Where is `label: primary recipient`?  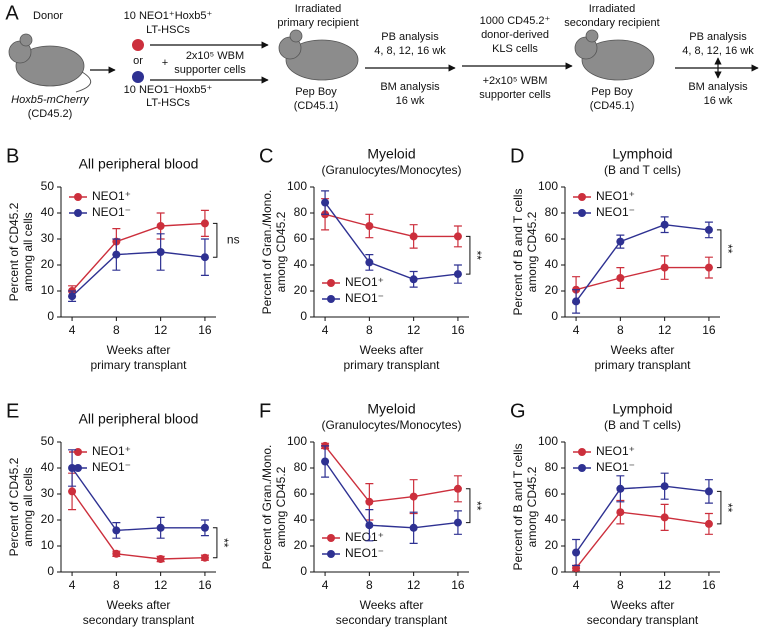 label: primary recipient is located at coordinates (317, 23).